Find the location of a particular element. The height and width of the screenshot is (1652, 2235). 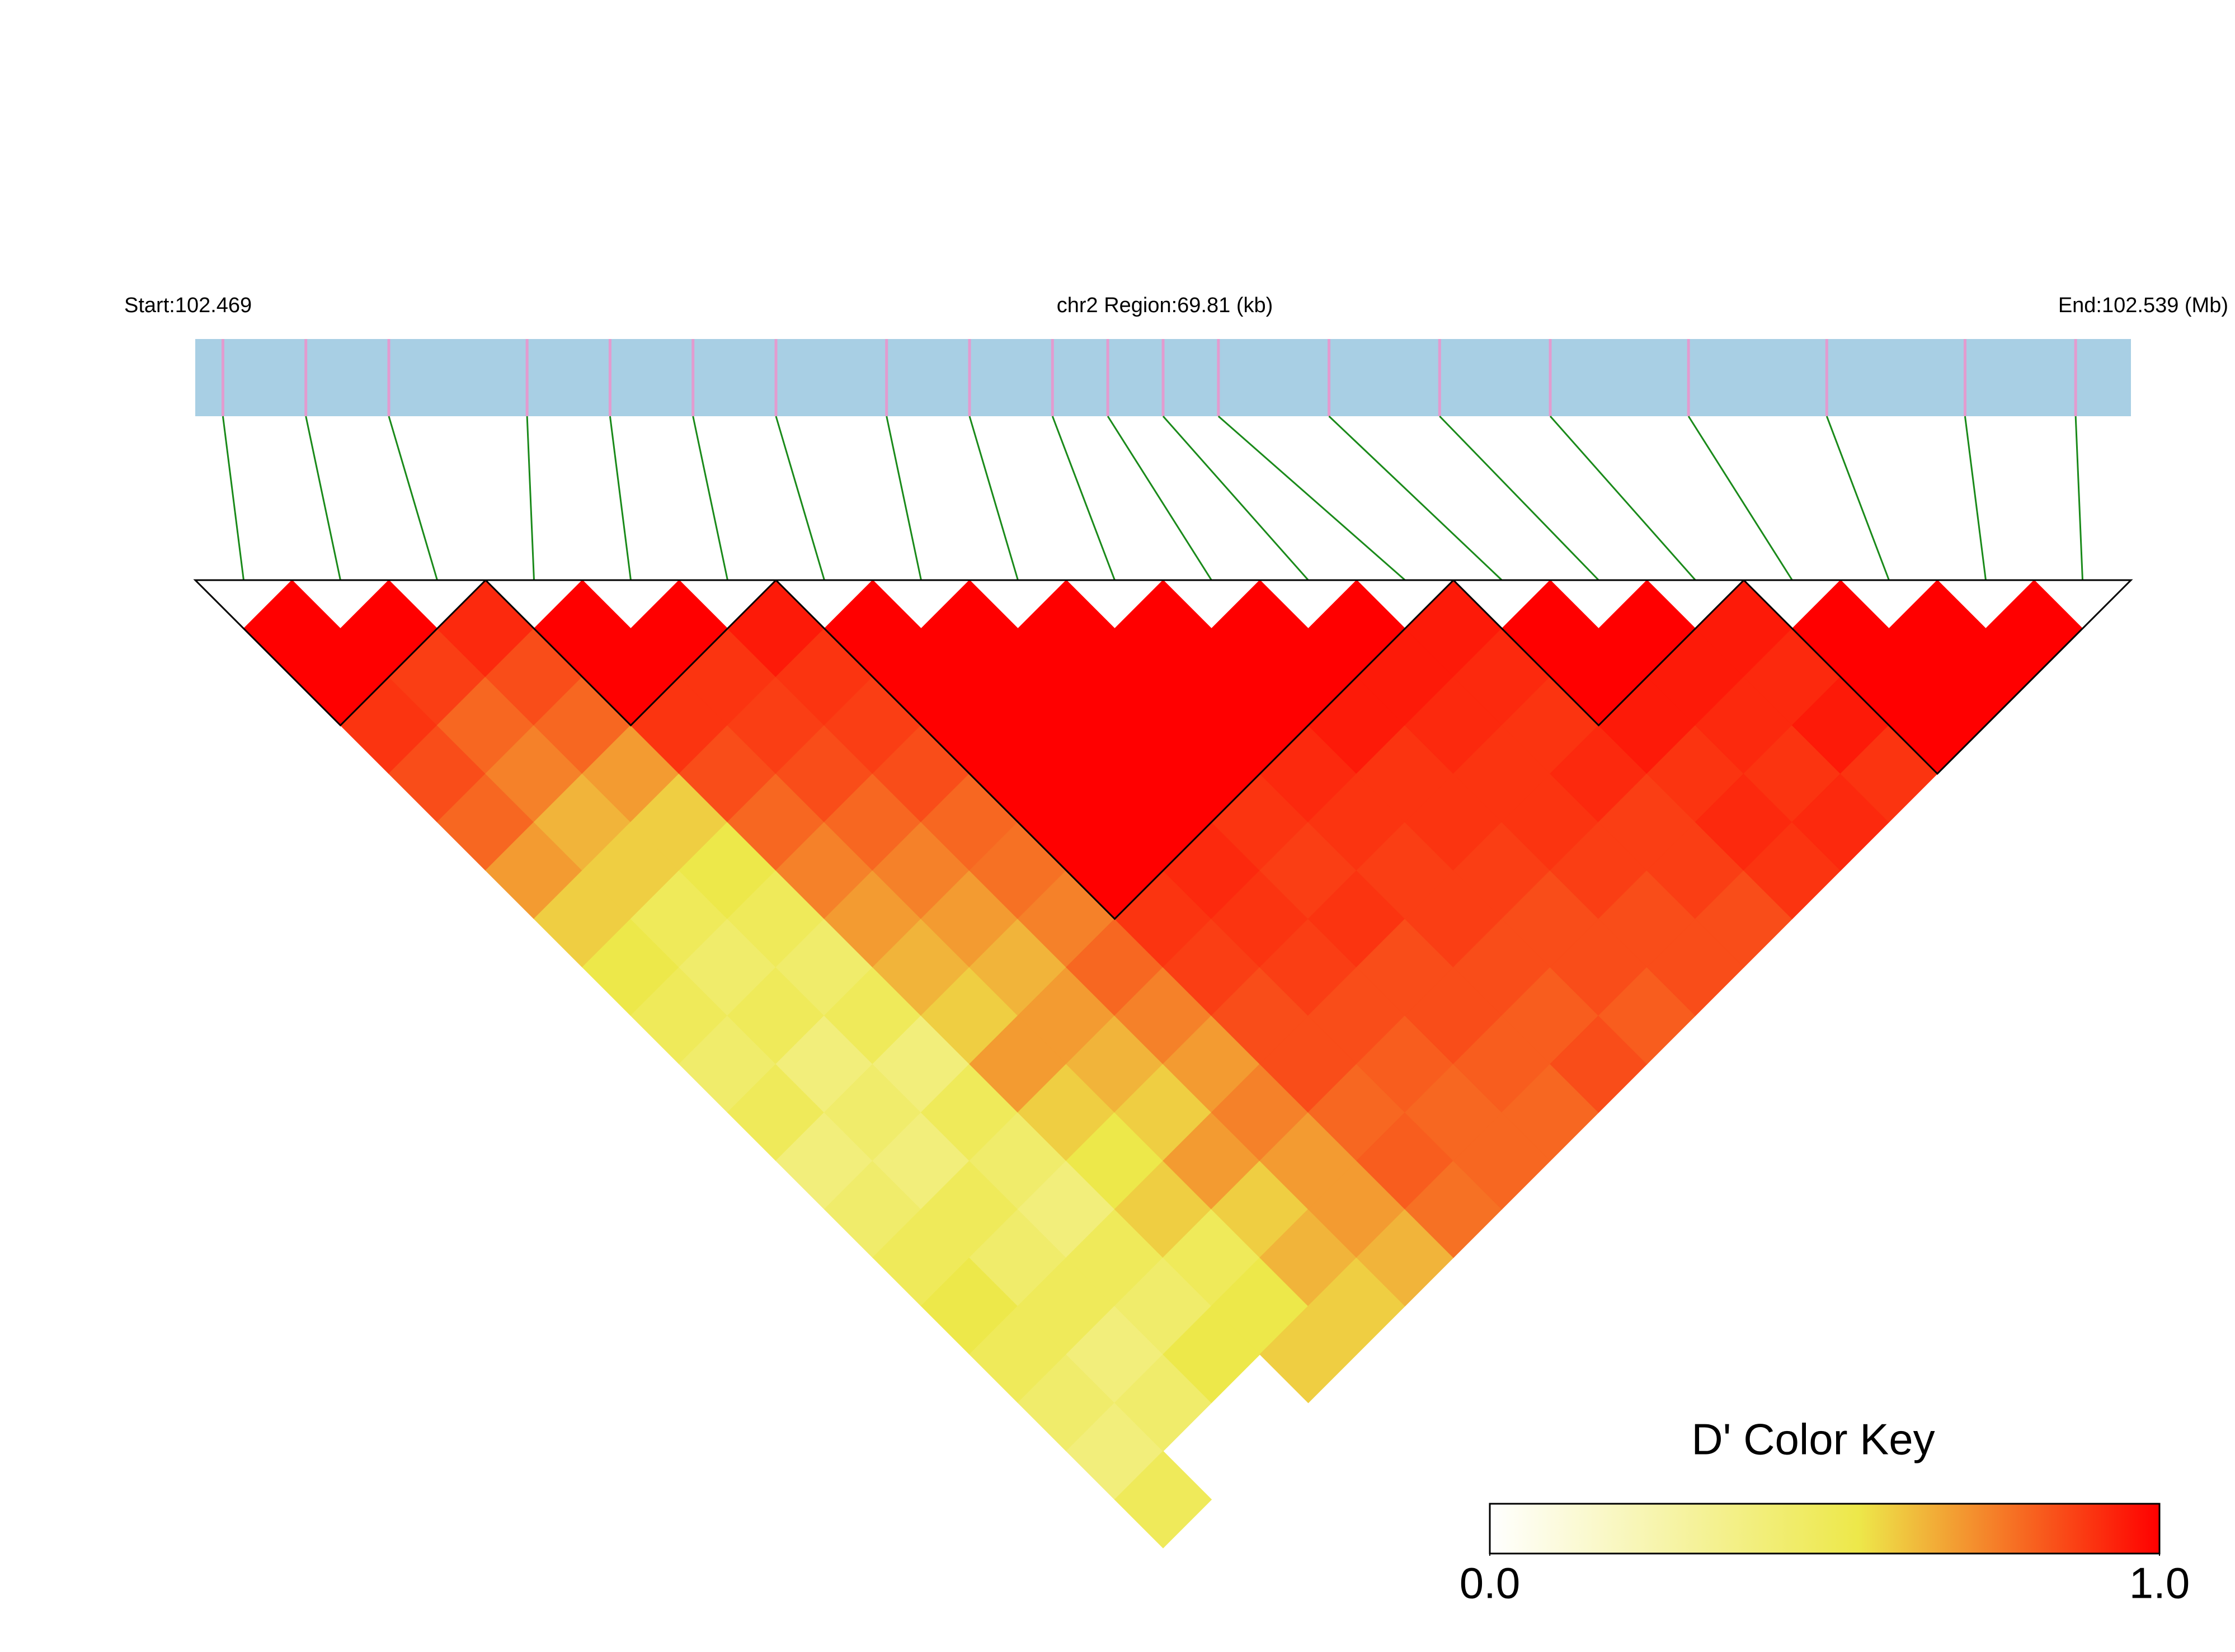

start-label: Start:102.469 is located at coordinates (188, 306).